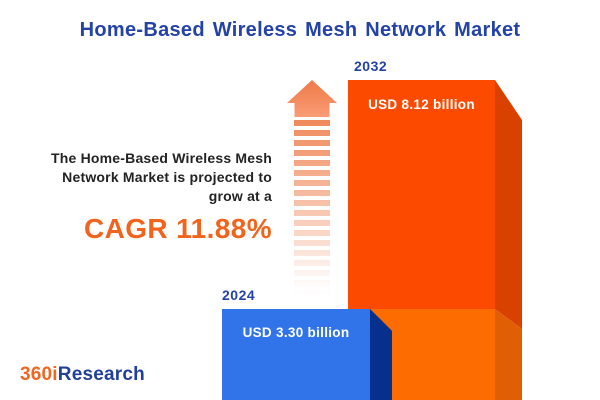 The image size is (600, 400). Describe the element at coordinates (312, 98) in the screenshot. I see `growth-arrow-icon` at that location.